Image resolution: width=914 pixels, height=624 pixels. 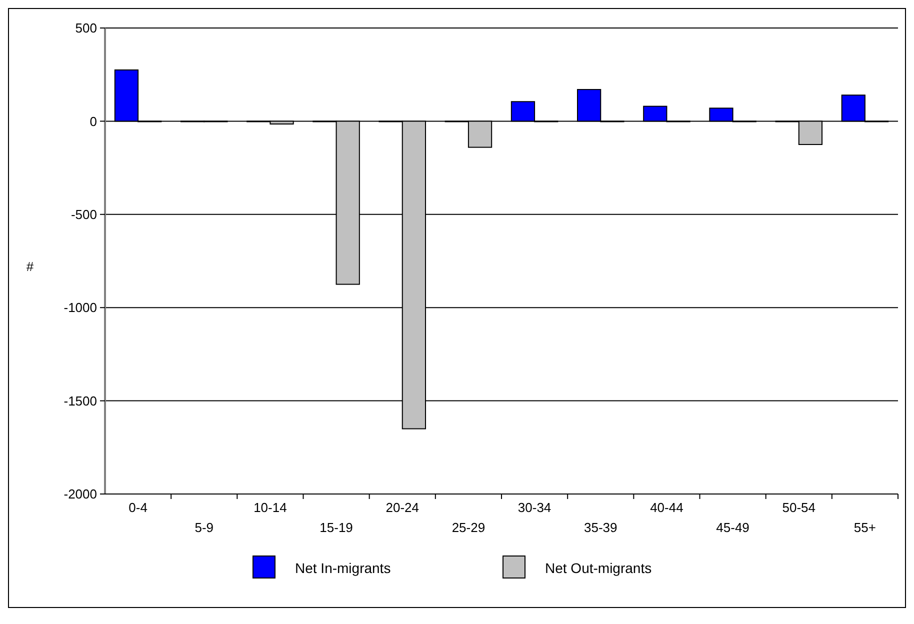 What do you see at coordinates (402, 507) in the screenshot?
I see `x-tick-label: 20-24` at bounding box center [402, 507].